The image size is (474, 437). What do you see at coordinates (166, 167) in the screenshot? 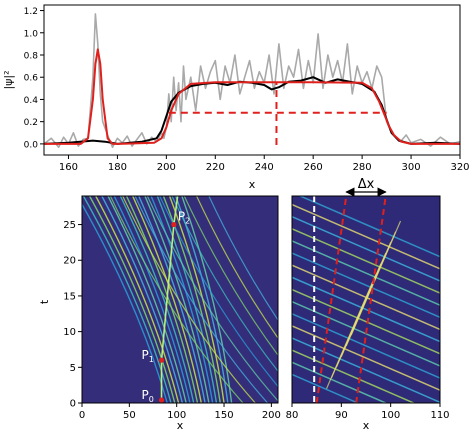
I see `top-xtick-label: 200` at bounding box center [166, 167].